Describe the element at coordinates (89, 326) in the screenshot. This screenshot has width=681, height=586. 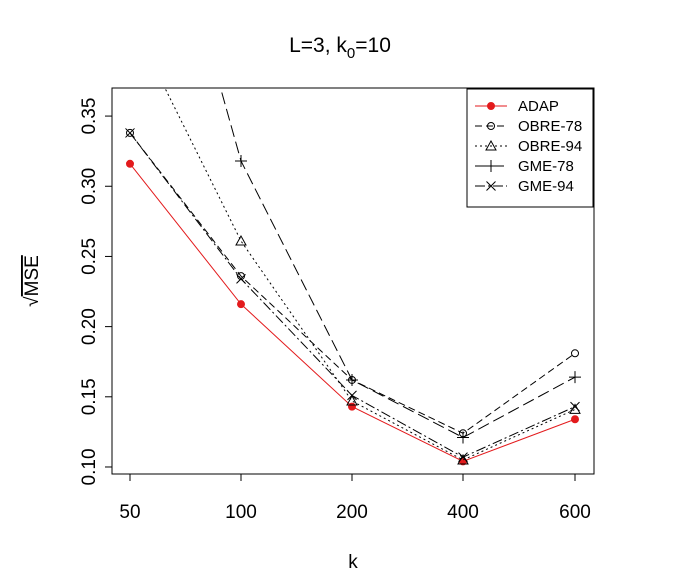
I see `y-tick-label: 0.20` at that location.